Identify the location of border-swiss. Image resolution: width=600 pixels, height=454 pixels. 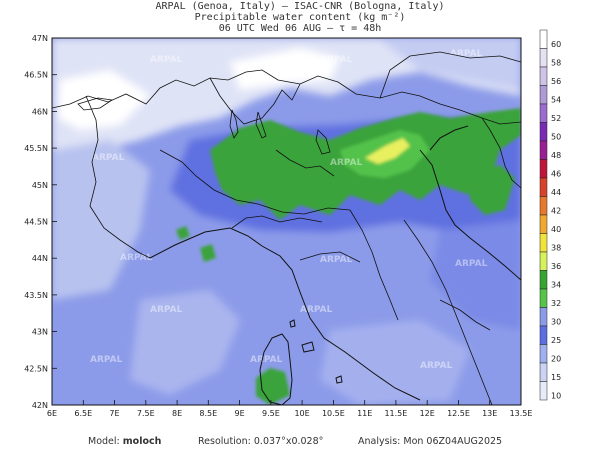
(255, 101).